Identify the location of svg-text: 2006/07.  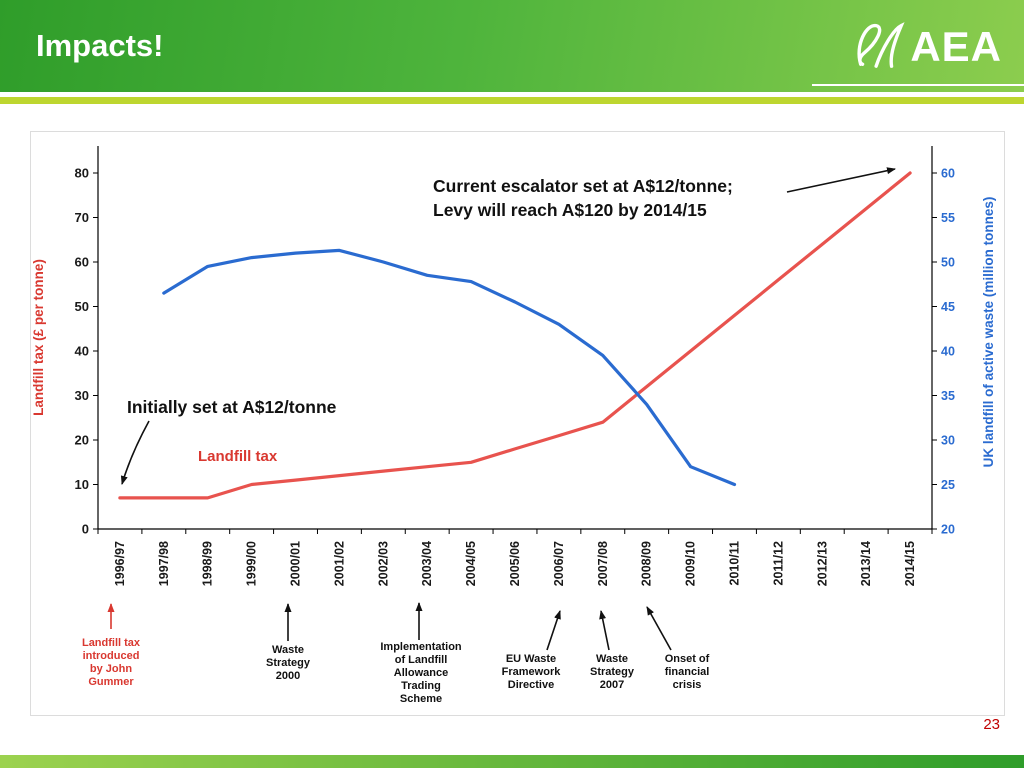
(559, 563).